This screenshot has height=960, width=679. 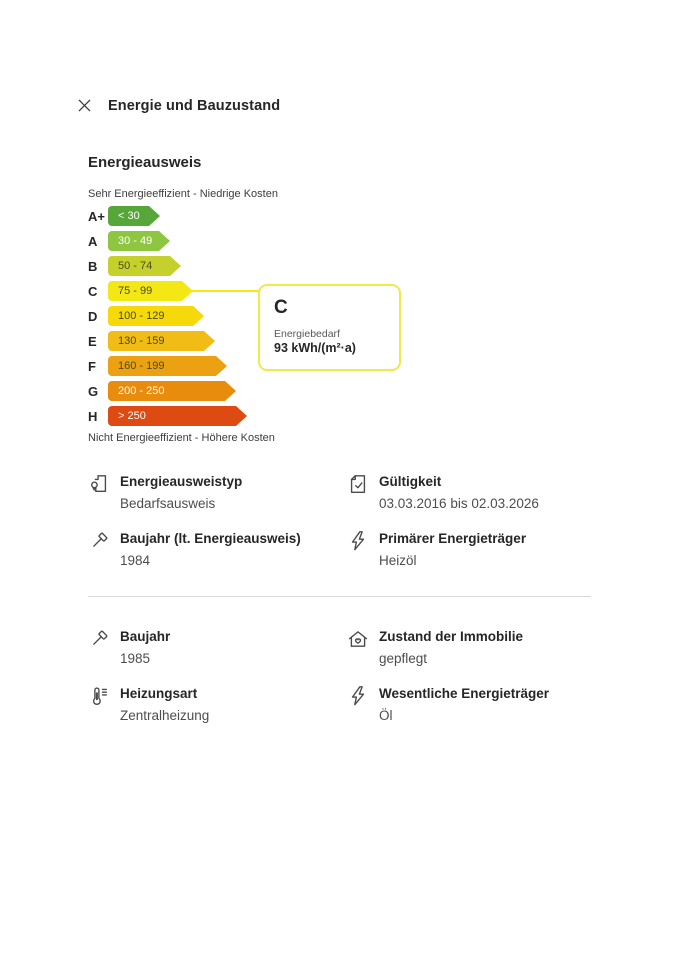 I want to click on scale-bar: 200 - 250, so click(x=172, y=391).